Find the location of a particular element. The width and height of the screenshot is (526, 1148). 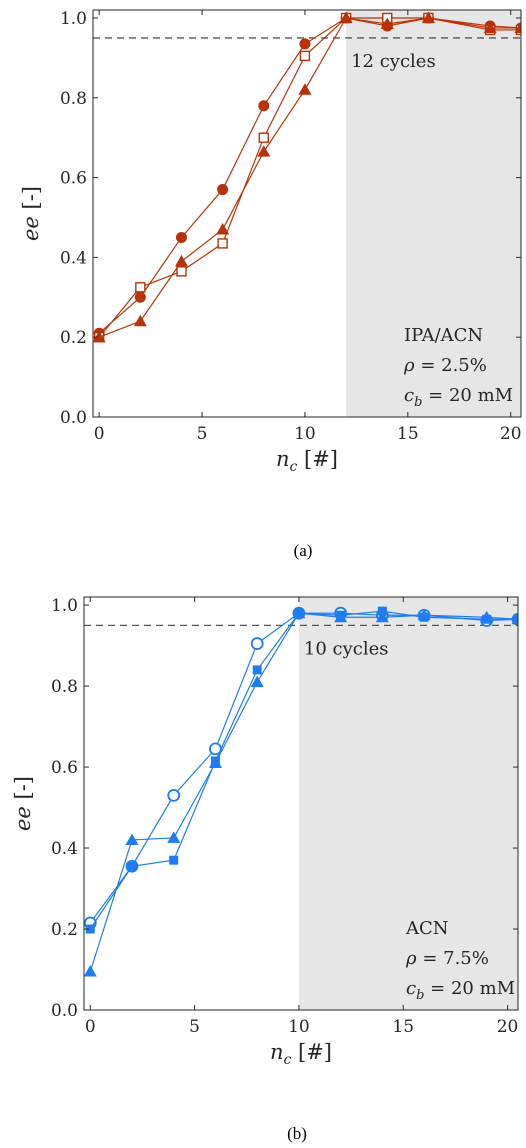

panel-caption: (a) is located at coordinates (303, 550).